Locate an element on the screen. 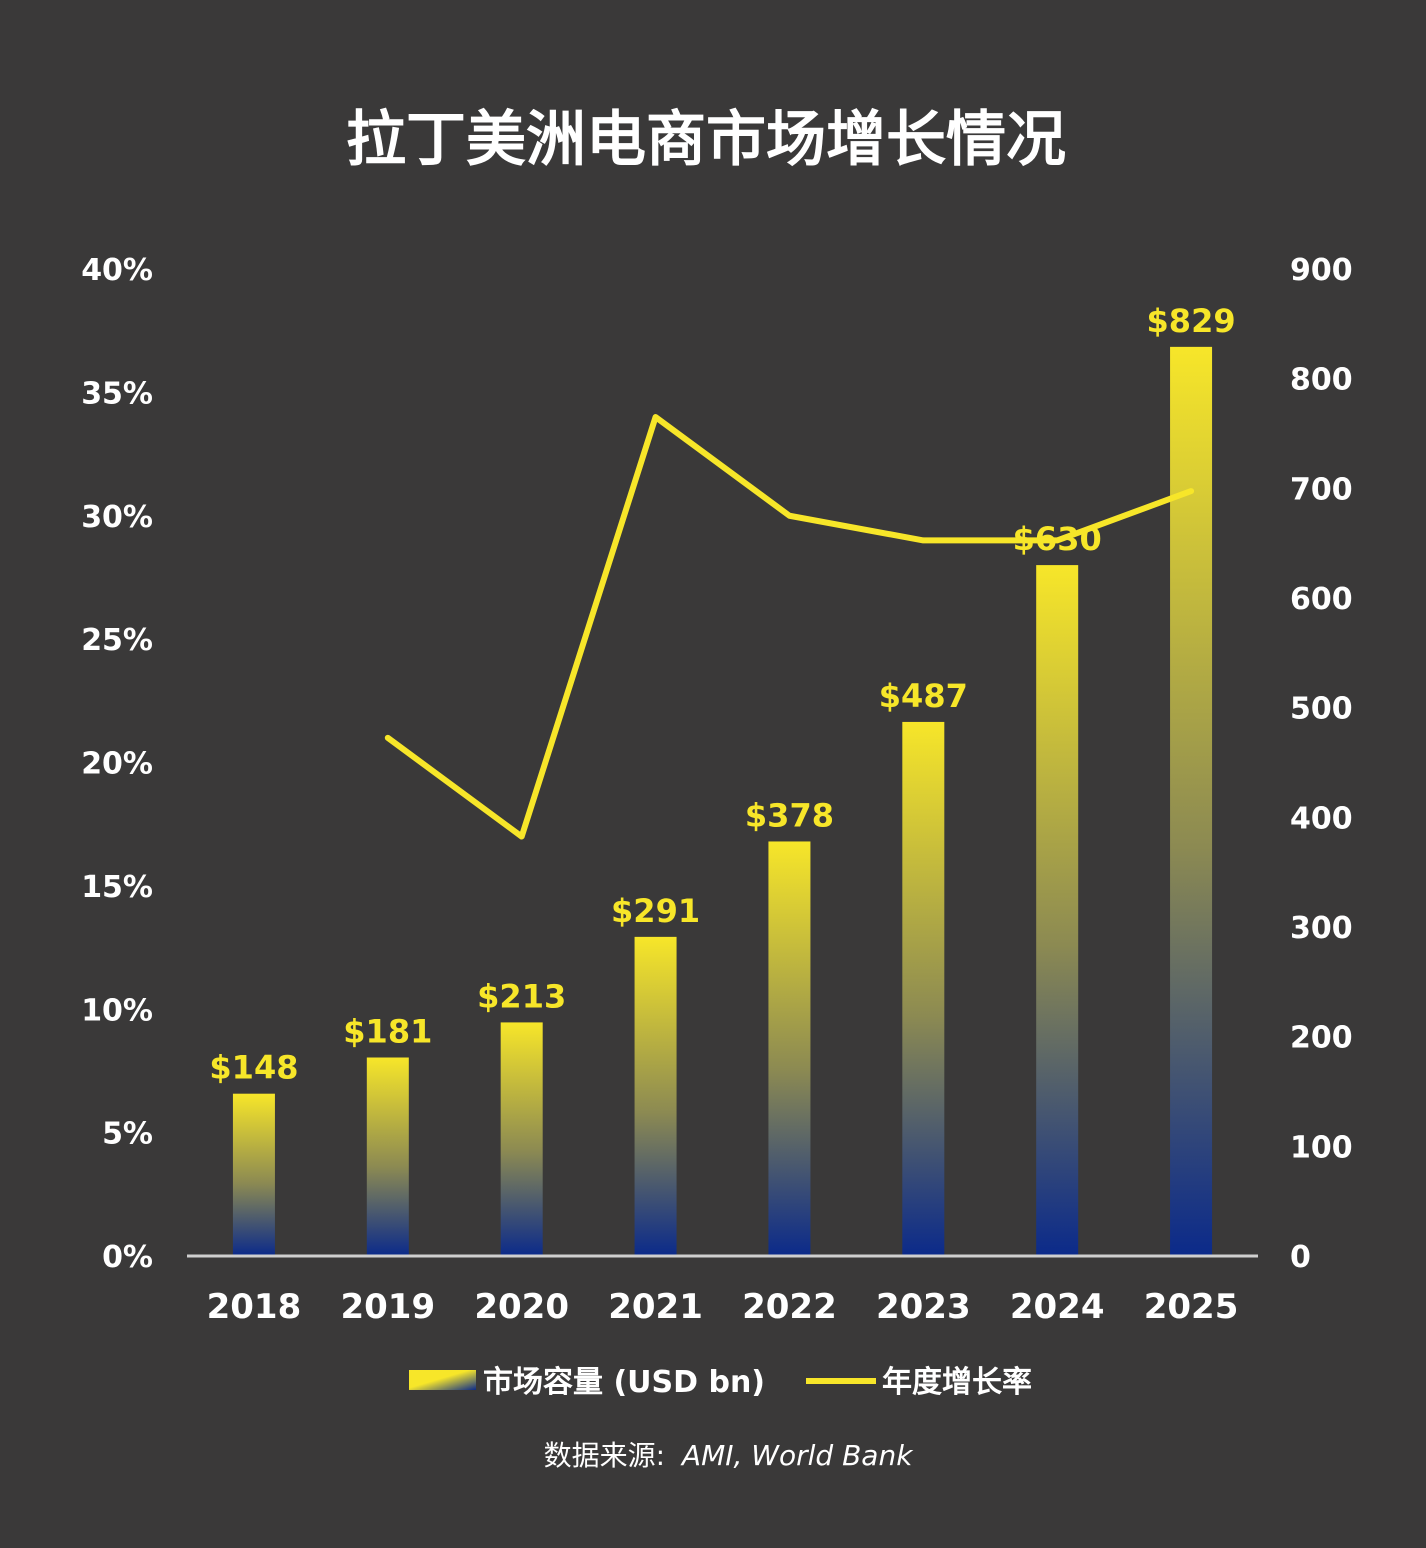 The height and width of the screenshot is (1548, 1426). x-tick-label: 2021 is located at coordinates (655, 1307).